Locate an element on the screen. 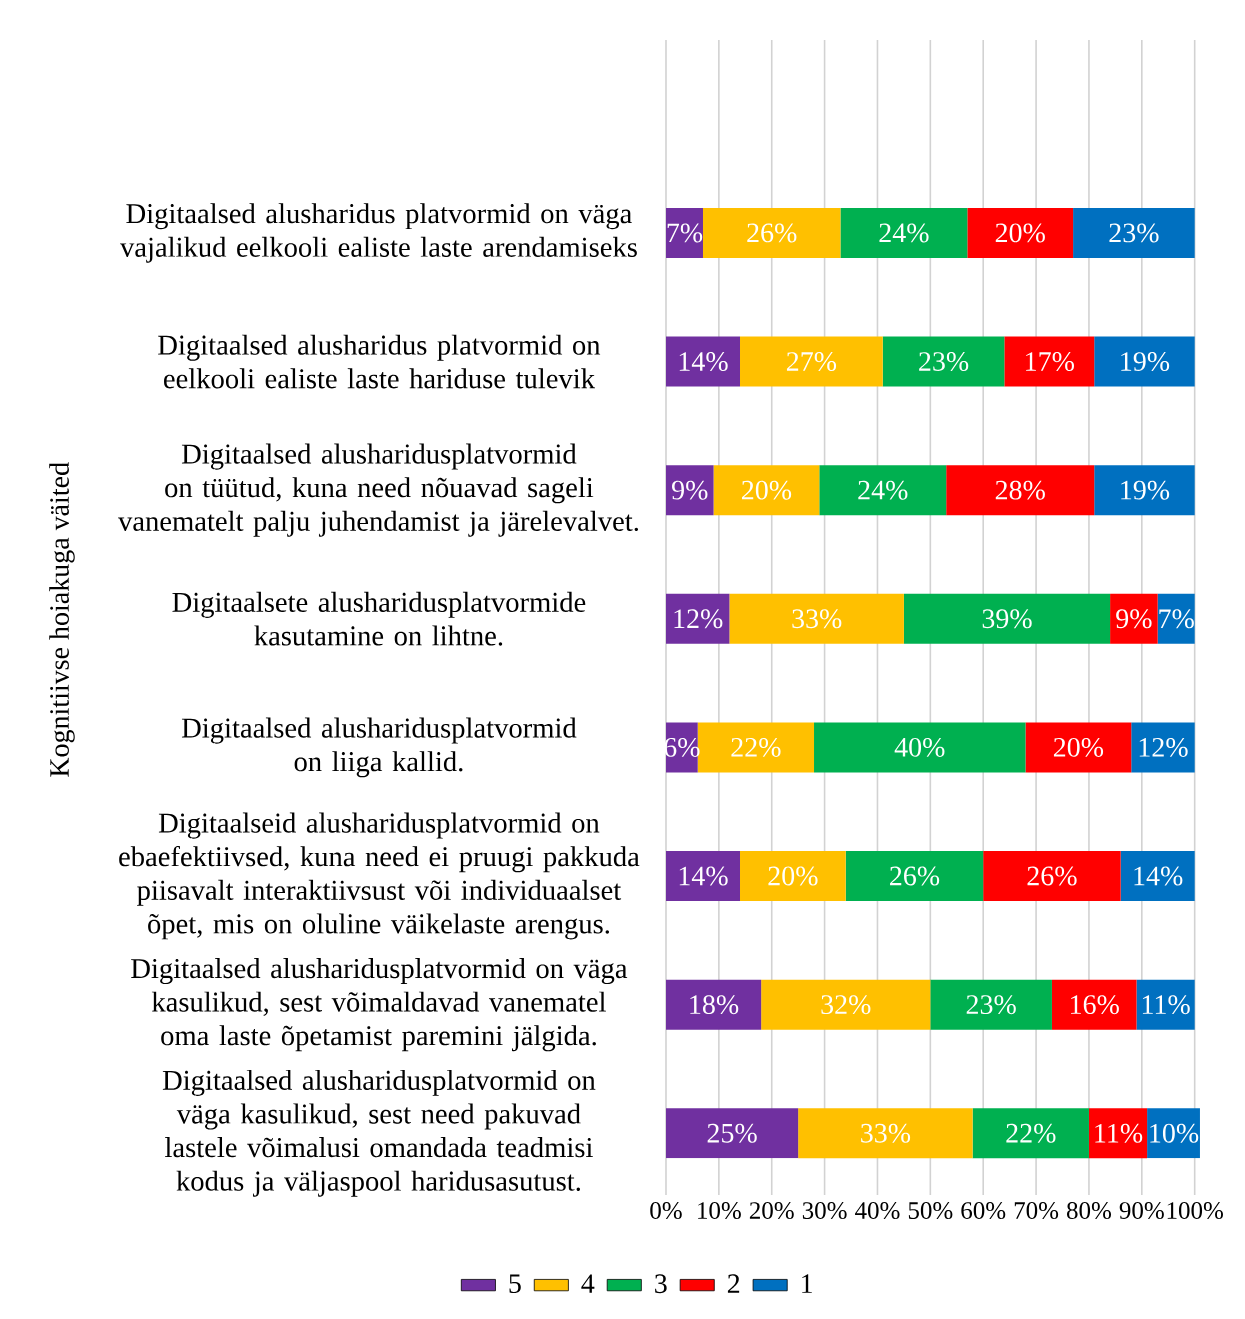 The width and height of the screenshot is (1245, 1319). legend-label: 2 is located at coordinates (733, 1283).